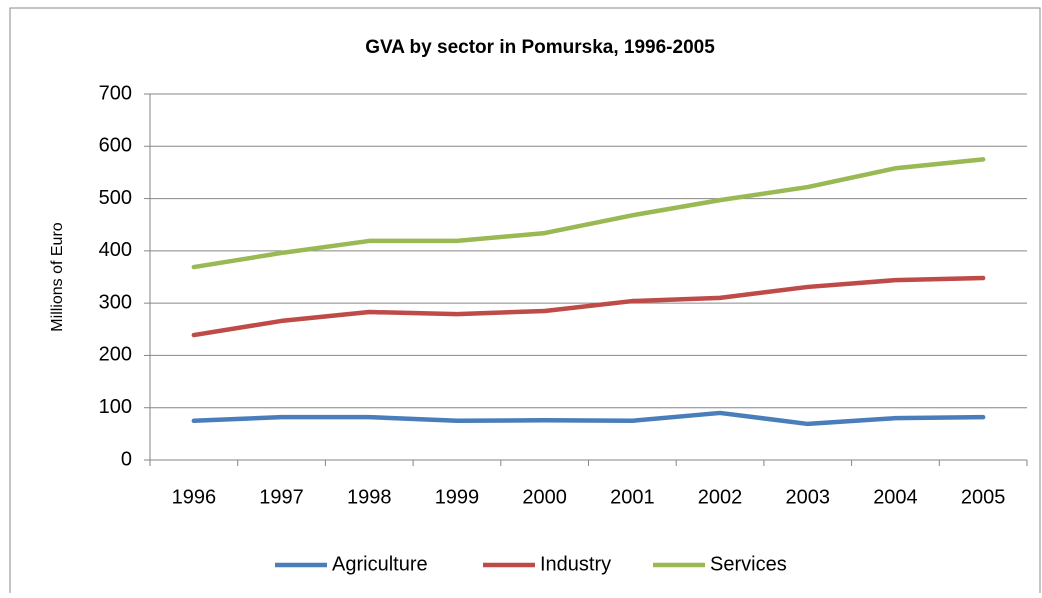 This screenshot has height=598, width=1042. I want to click on x-tick-label: 2004, so click(895, 497).